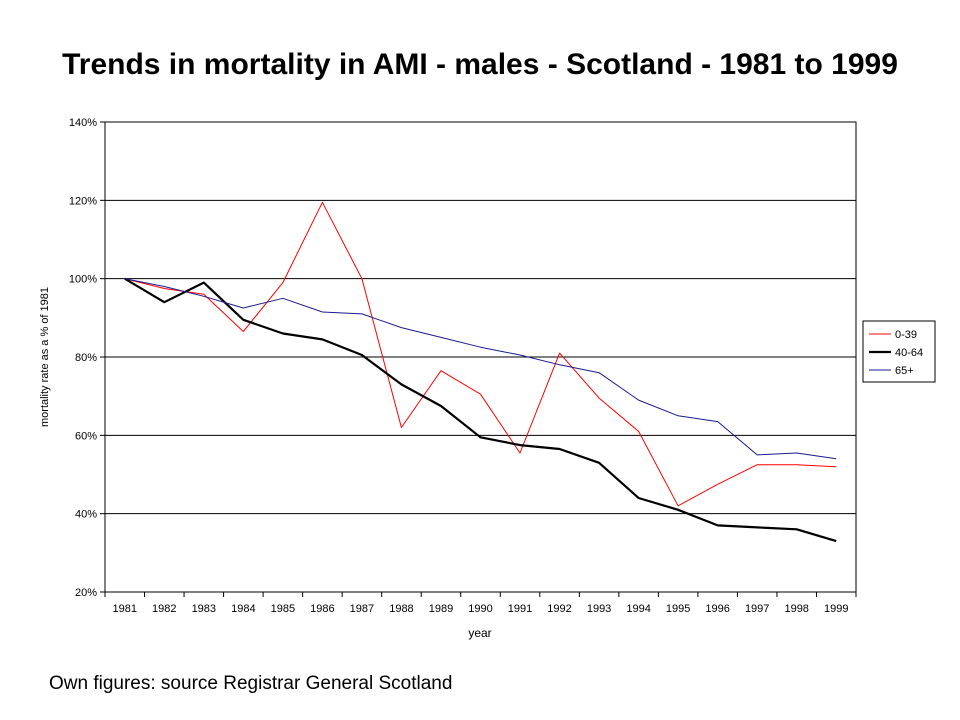  I want to click on x-tick-label: 1987, so click(362, 609).